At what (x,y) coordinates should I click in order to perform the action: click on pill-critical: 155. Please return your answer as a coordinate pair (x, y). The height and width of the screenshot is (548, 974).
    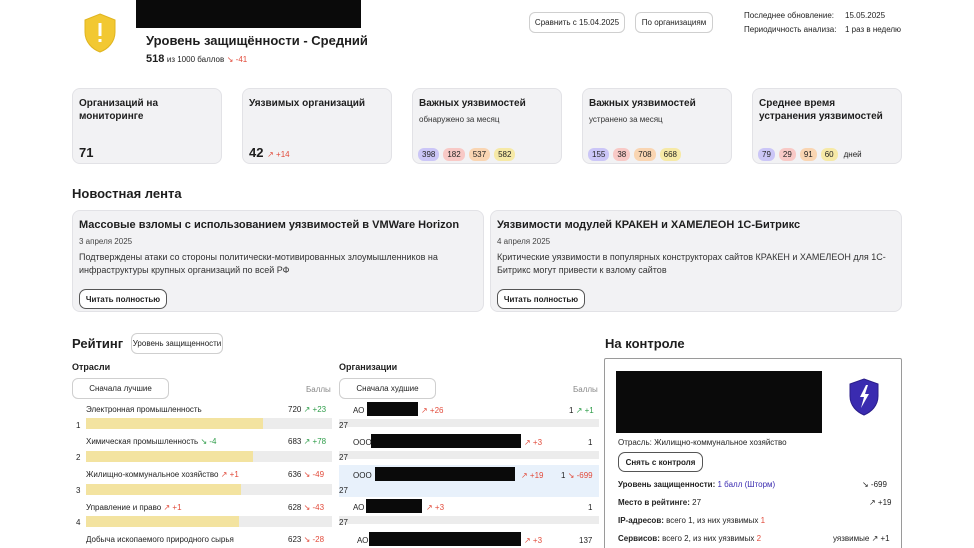
    Looking at the image, I should click on (599, 154).